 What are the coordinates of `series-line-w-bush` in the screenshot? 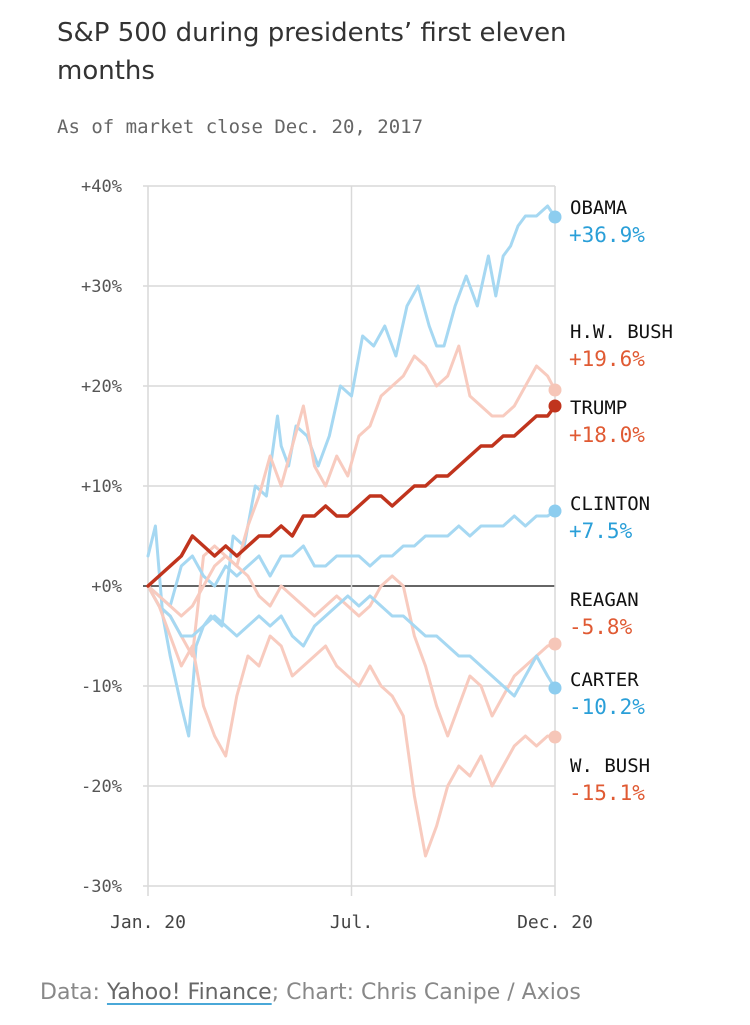 It's located at (351, 721).